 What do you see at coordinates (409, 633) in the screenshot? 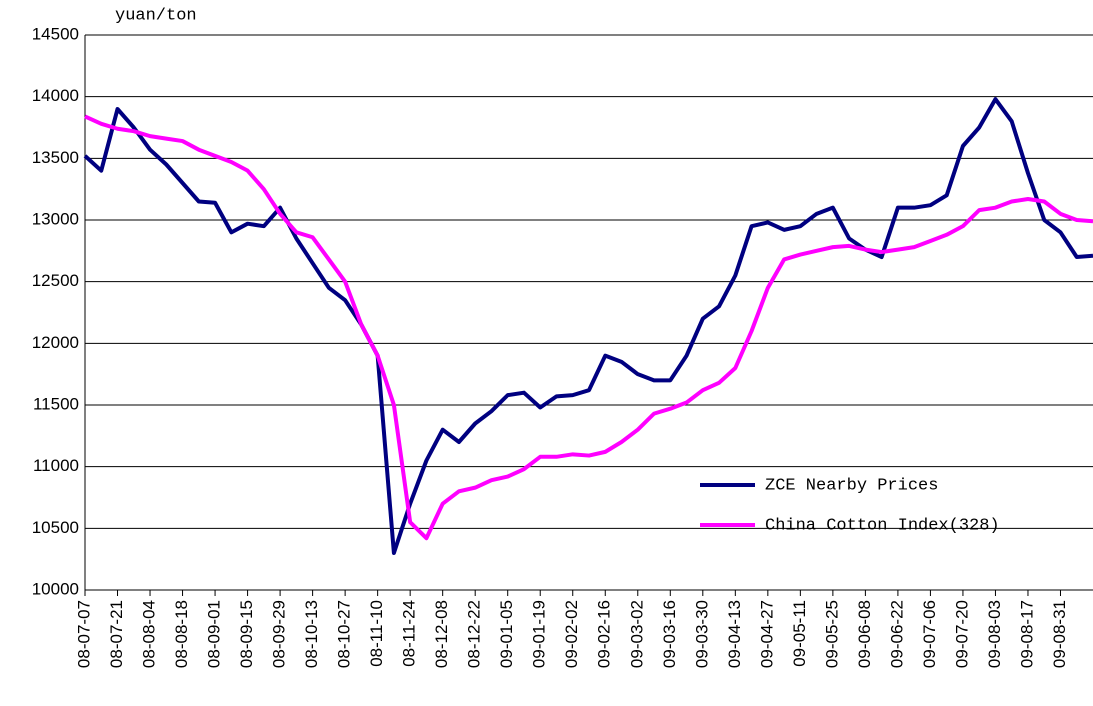
I see `x-tick-label: 08-11-24` at bounding box center [409, 633].